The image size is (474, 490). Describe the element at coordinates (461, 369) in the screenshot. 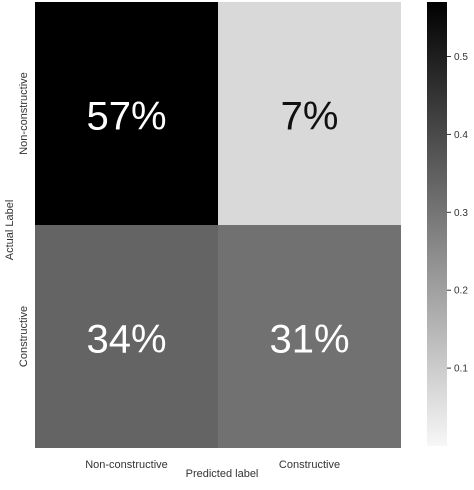

I see `colorbar-tick-label: 0.1` at that location.